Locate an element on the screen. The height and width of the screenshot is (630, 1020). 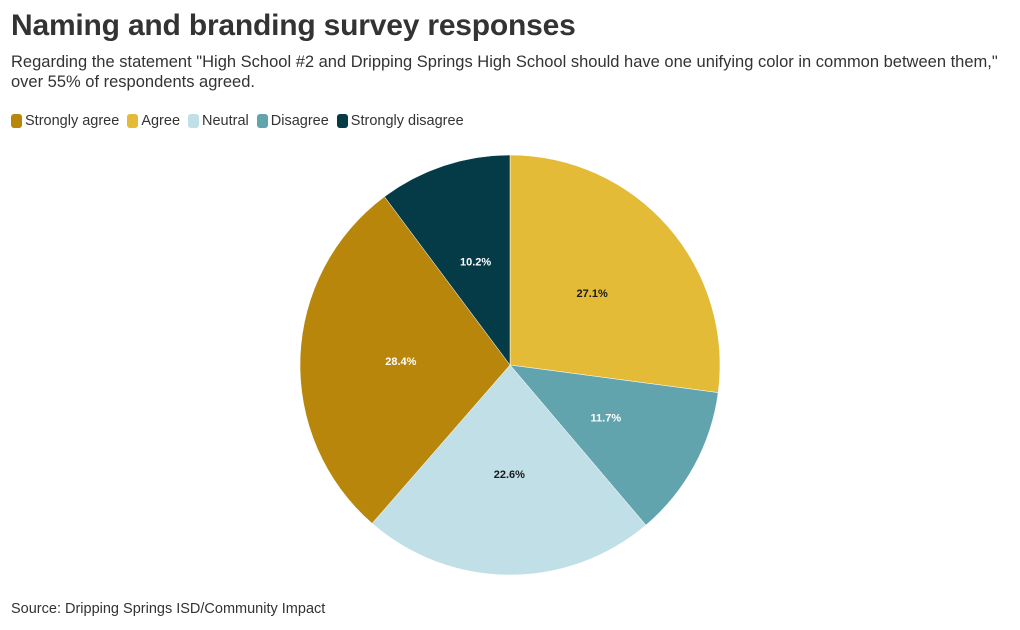
legend-label: Agree is located at coordinates (161, 121).